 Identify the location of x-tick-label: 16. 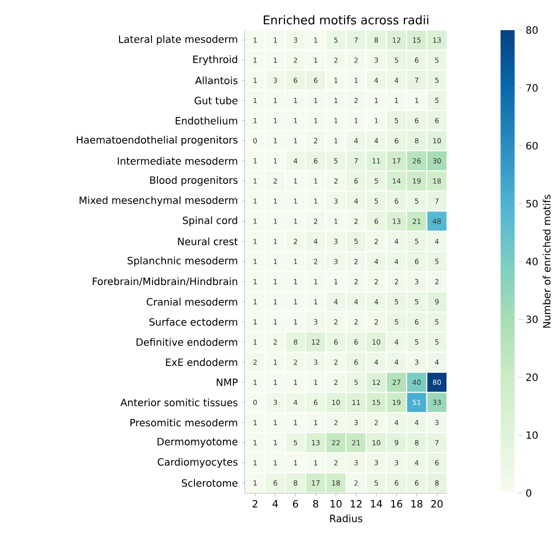
(396, 504).